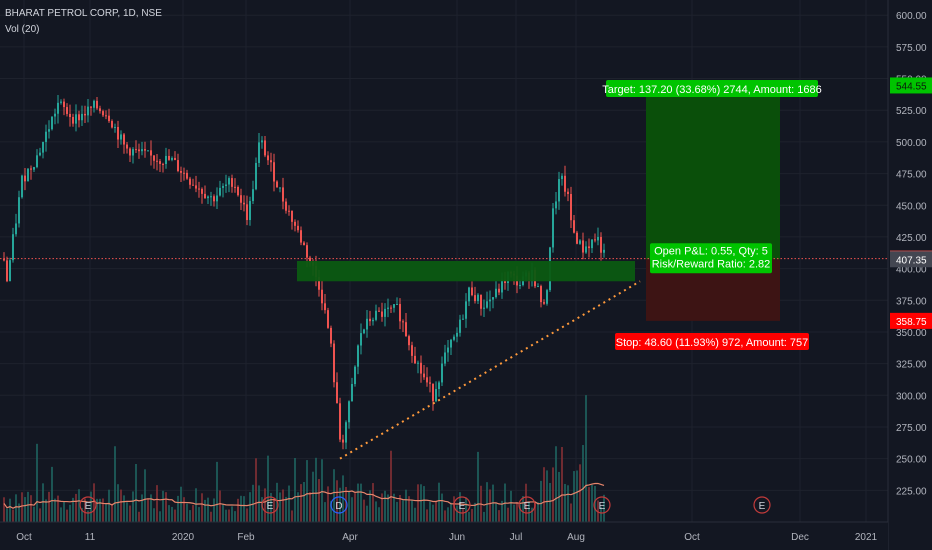  I want to click on event-marker-label: D, so click(338, 506).